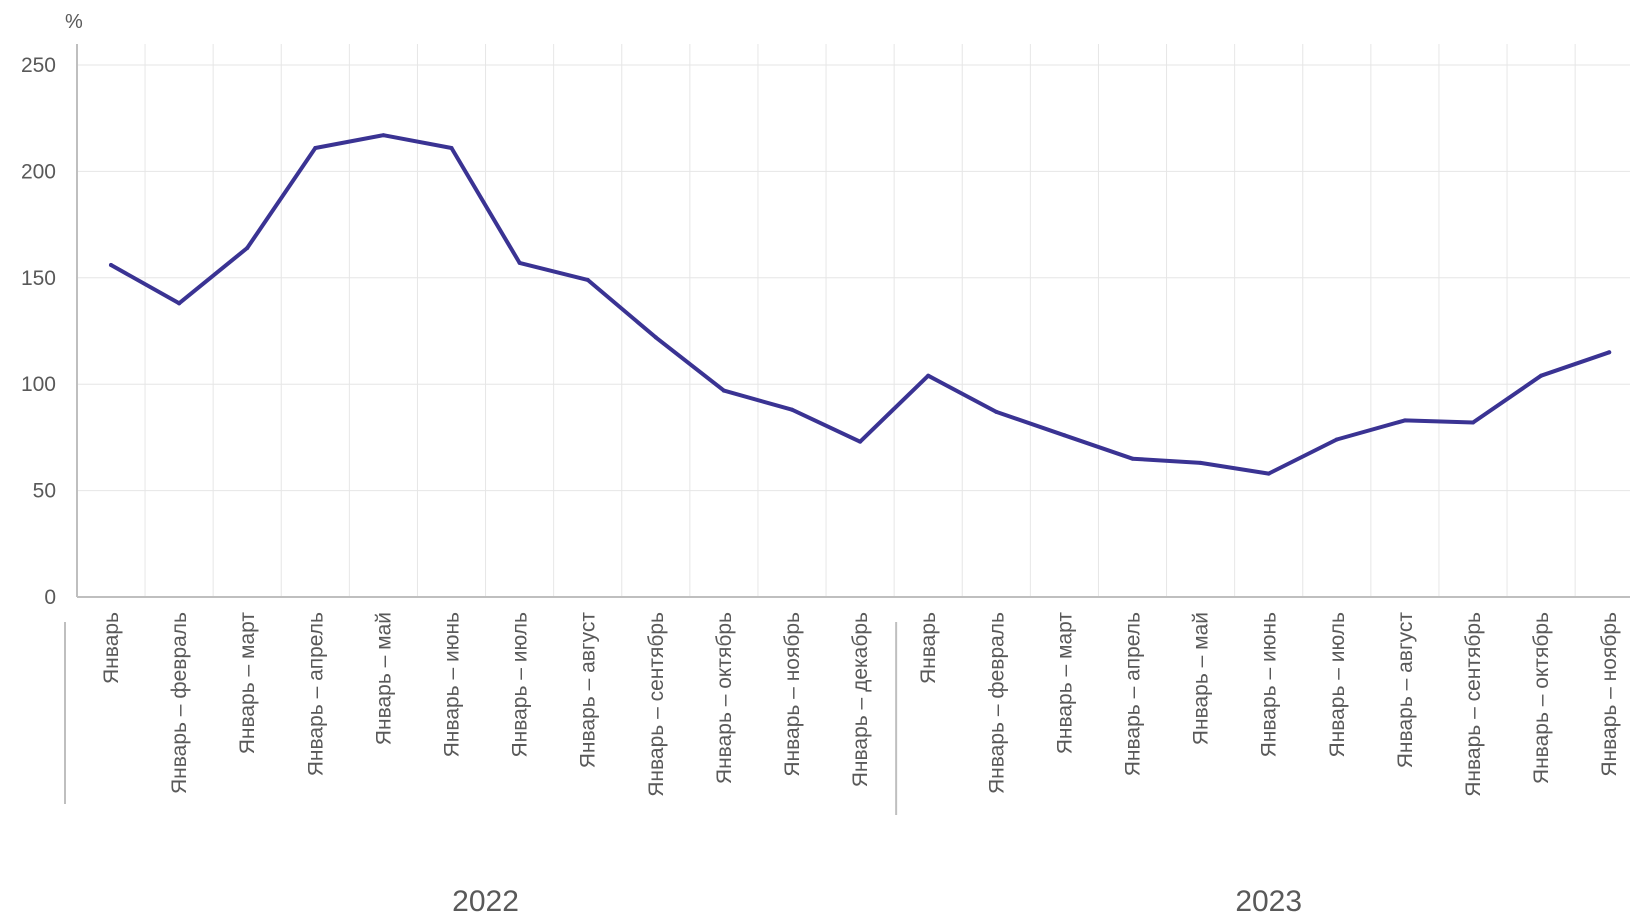 This screenshot has width=1630, height=915. Describe the element at coordinates (485, 900) in the screenshot. I see `group-label: 2022` at that location.